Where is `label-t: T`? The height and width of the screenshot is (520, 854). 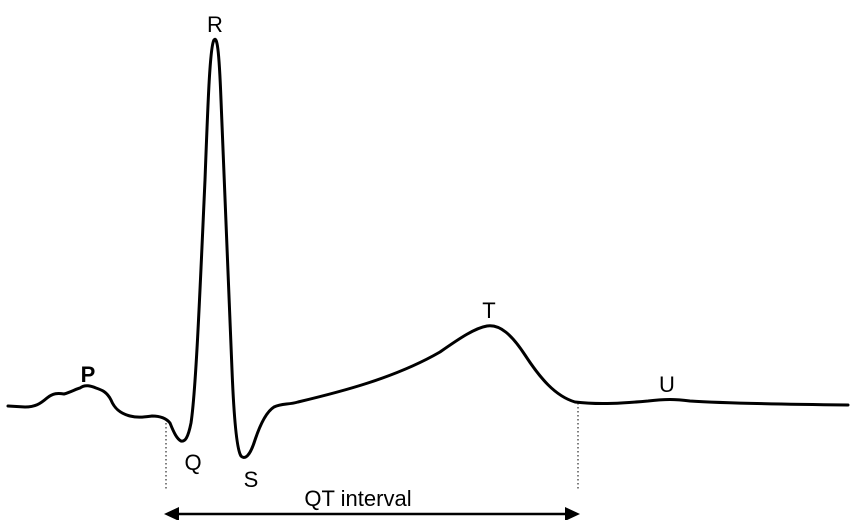 label-t: T is located at coordinates (488, 310).